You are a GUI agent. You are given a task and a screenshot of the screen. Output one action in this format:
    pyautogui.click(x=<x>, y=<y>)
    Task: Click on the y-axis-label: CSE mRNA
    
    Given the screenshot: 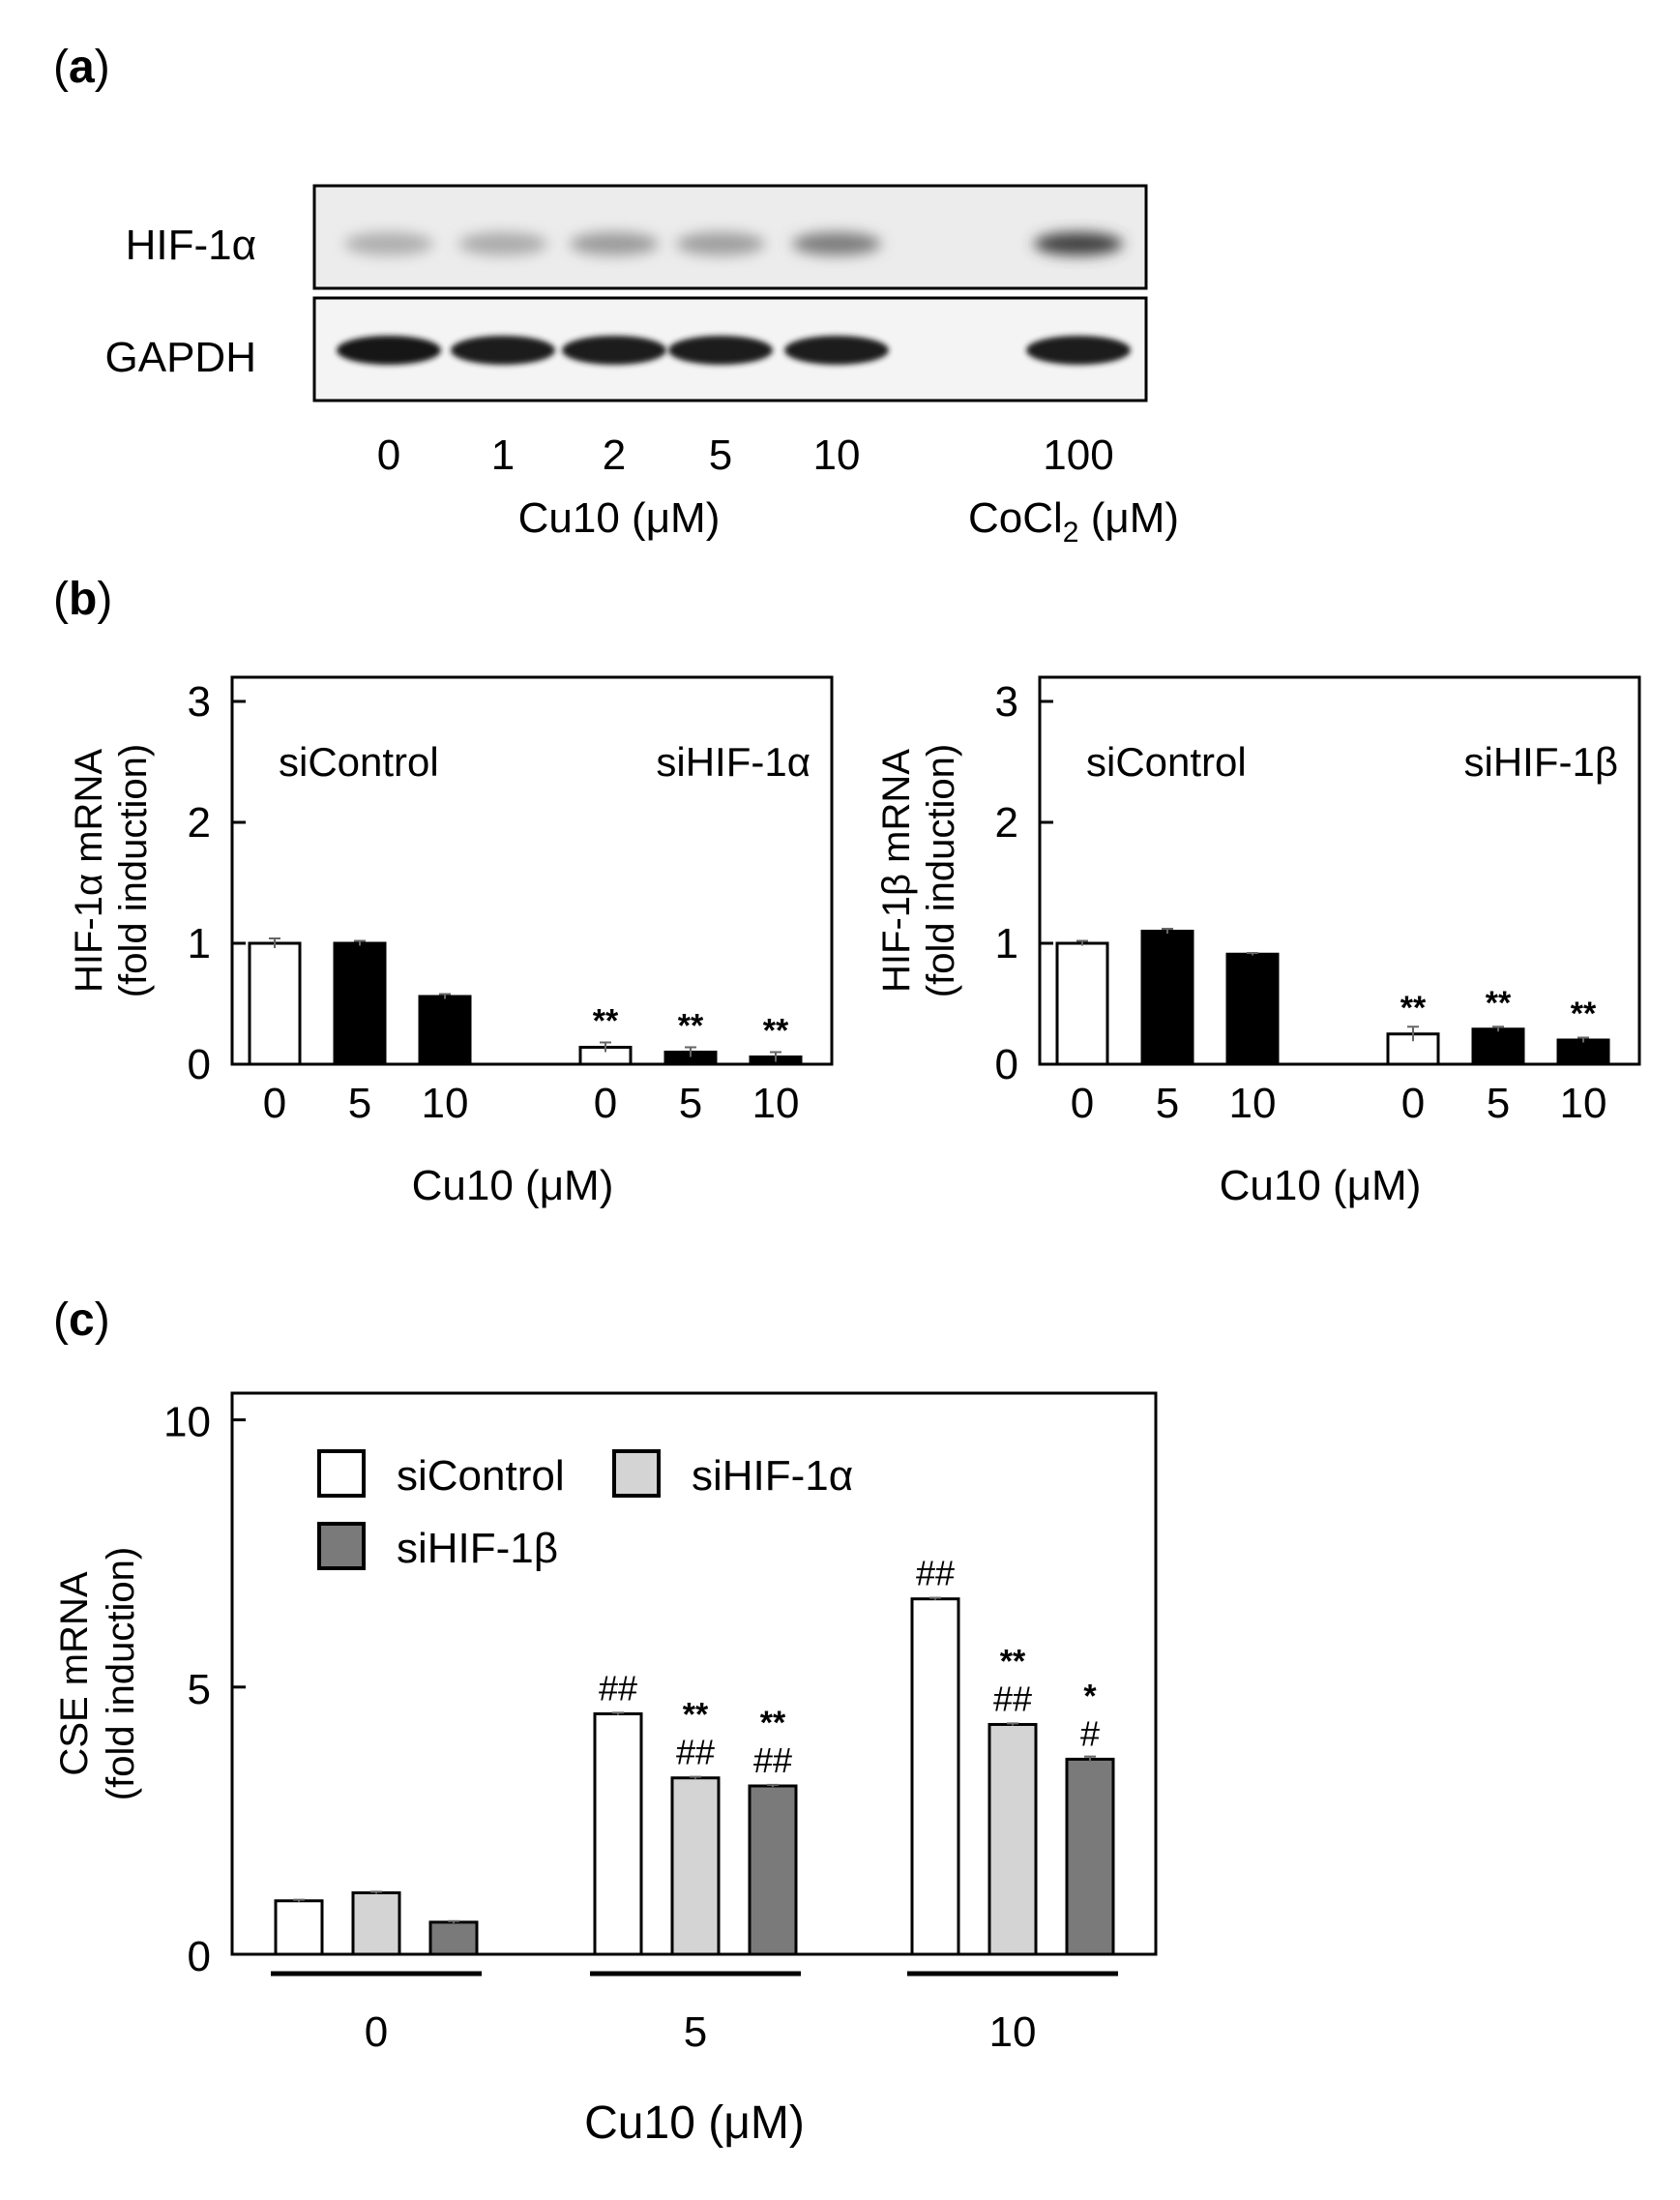 What is the action you would take?
    pyautogui.click(x=75, y=1673)
    